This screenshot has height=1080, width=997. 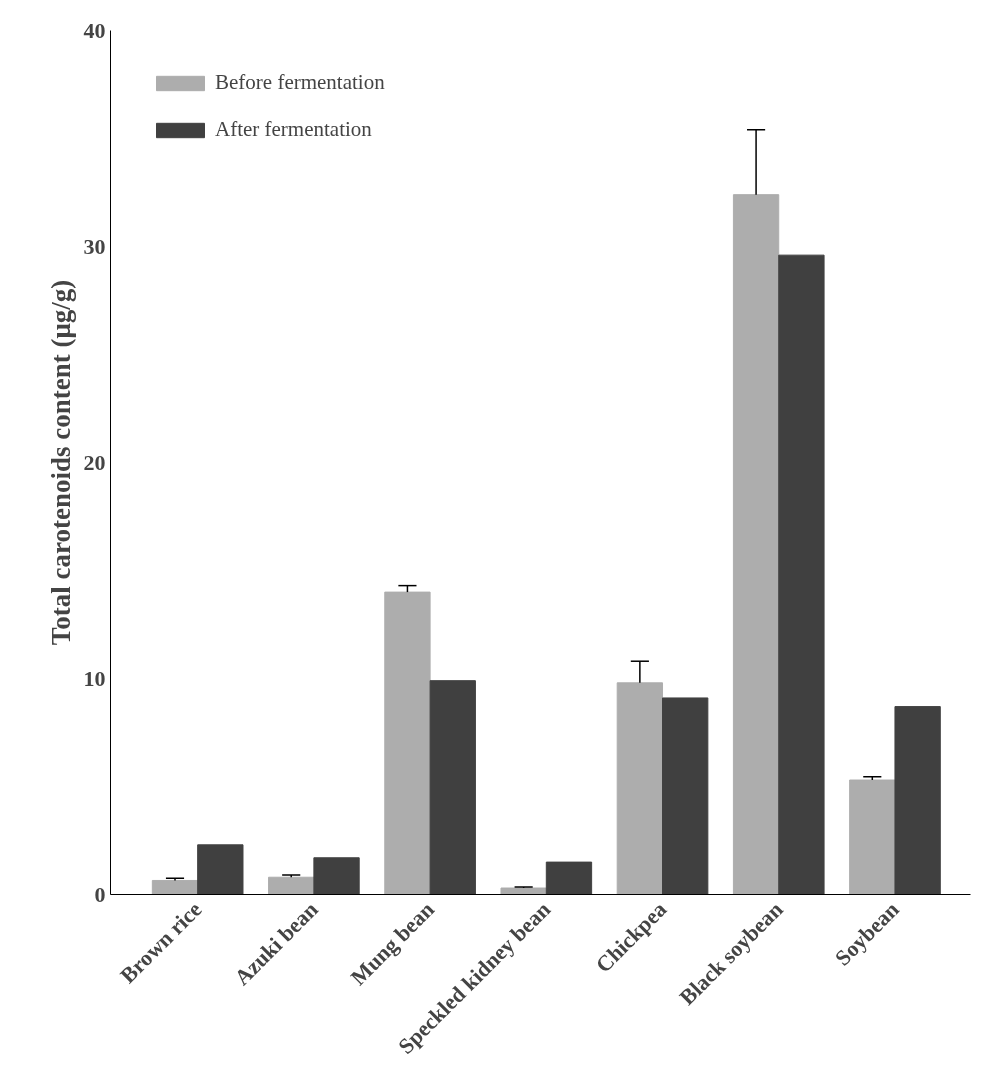 What do you see at coordinates (94, 462) in the screenshot?
I see `y-tick-label: 20` at bounding box center [94, 462].